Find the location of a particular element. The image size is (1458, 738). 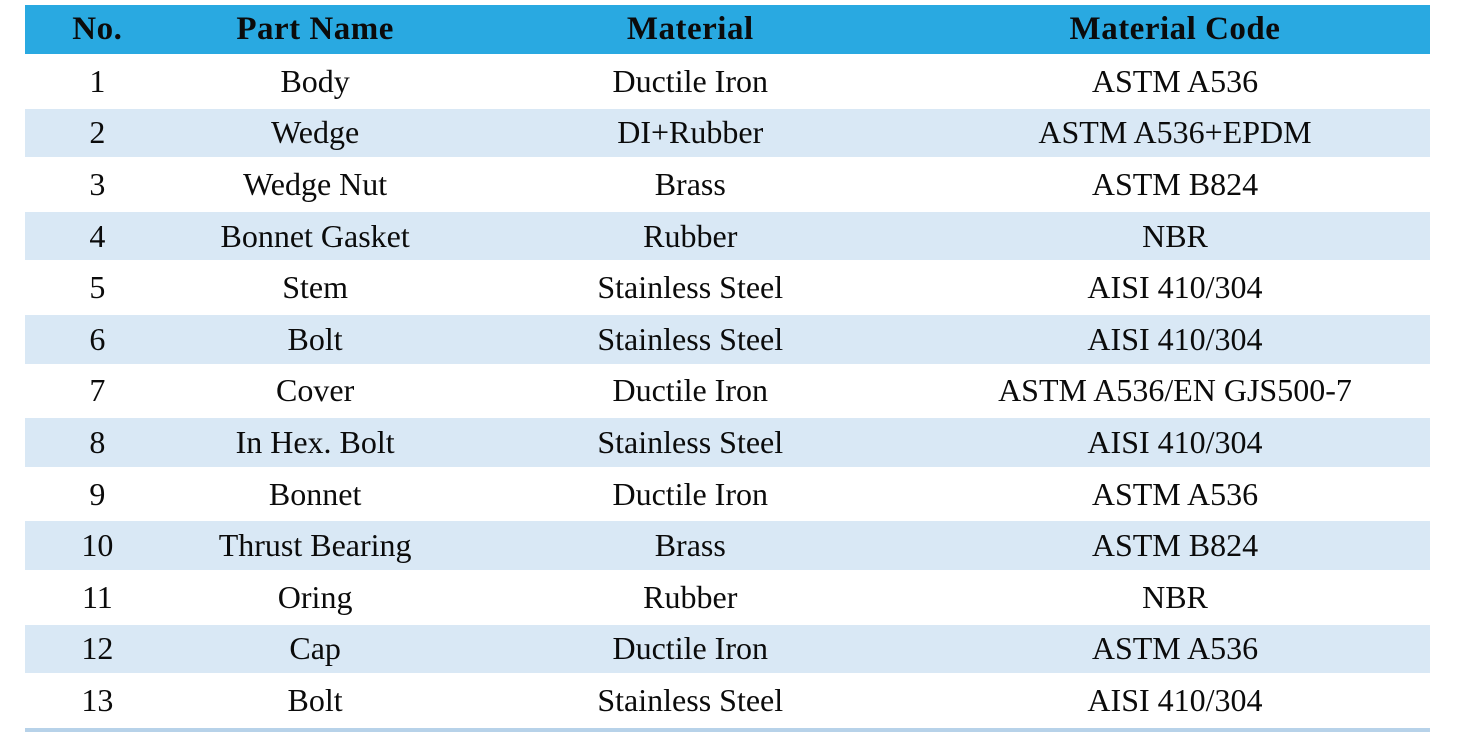

table-cell: 13 is located at coordinates (97, 702).